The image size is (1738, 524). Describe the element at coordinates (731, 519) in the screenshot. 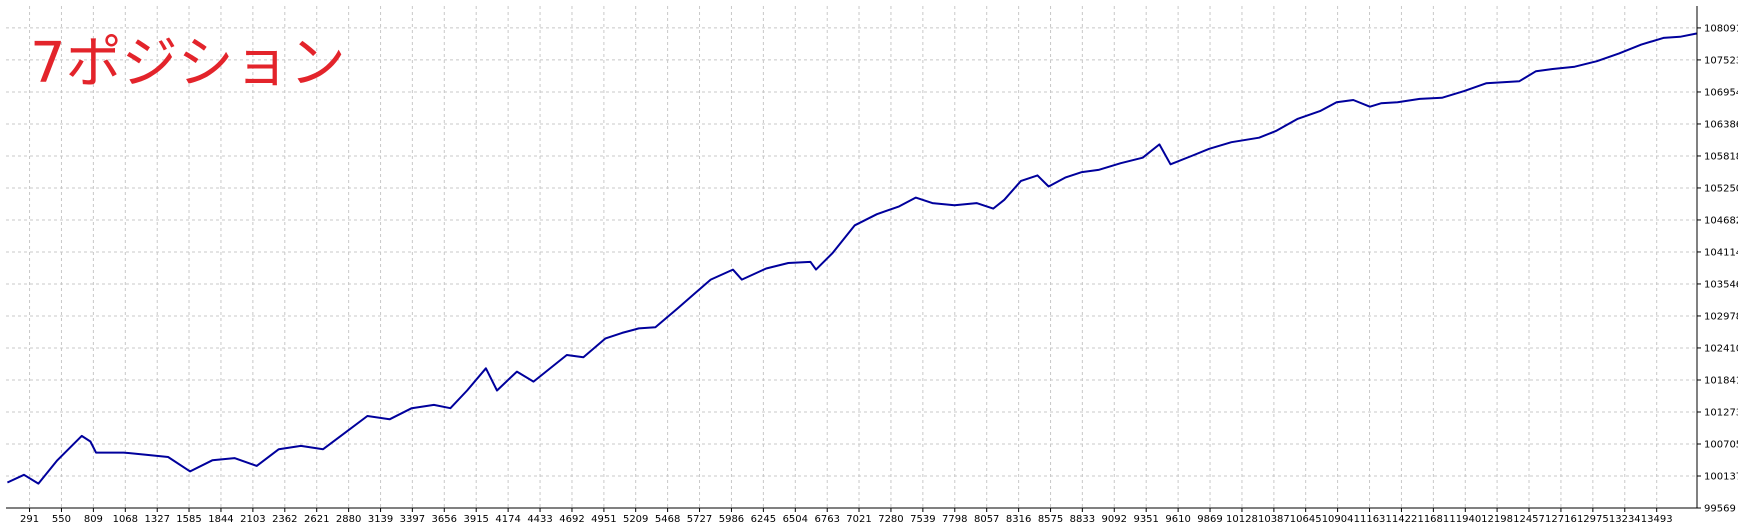

I see `x-tick-label: 5986` at that location.